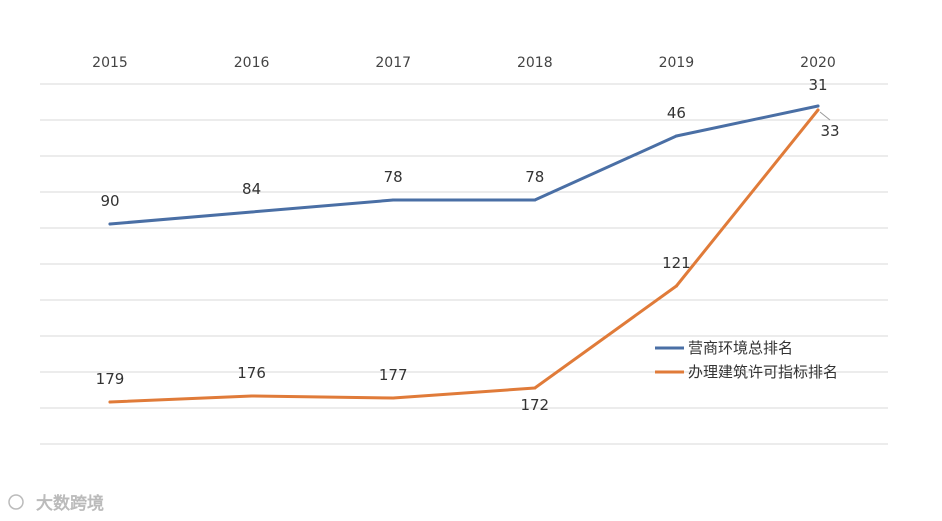 The image size is (942, 521). I want to click on footer-watermark: 大数跨境, so click(56, 503).